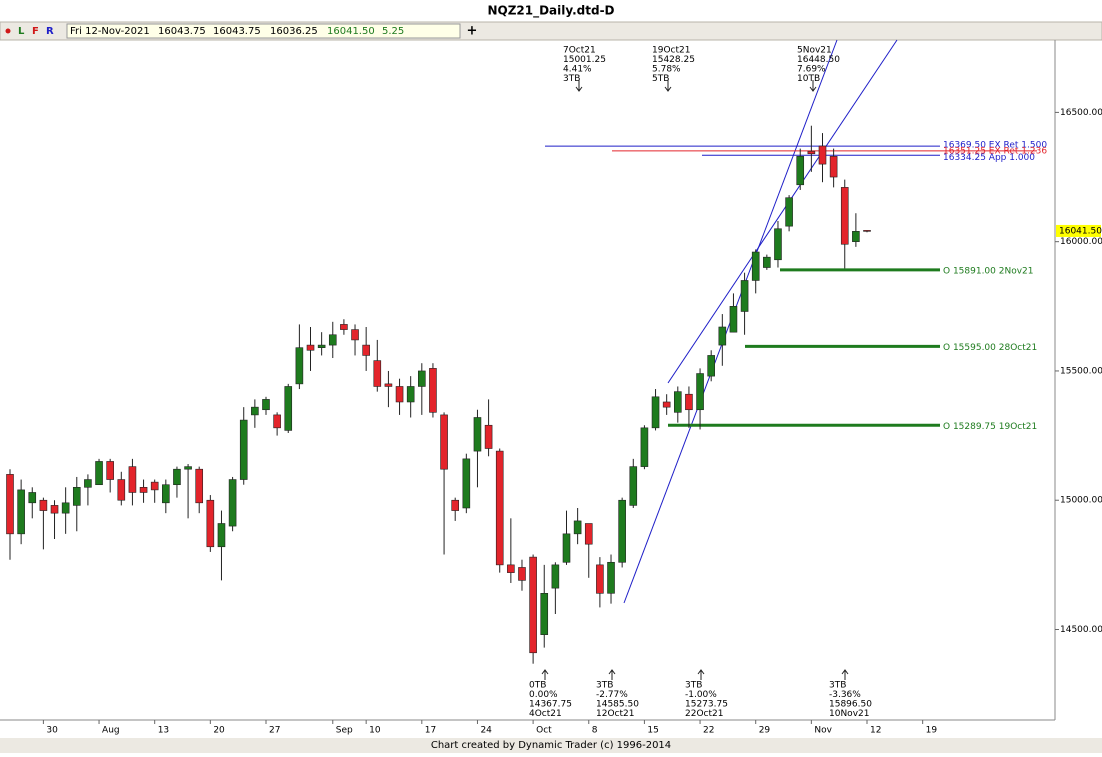 This screenshot has height=757, width=1102. What do you see at coordinates (823, 731) in the screenshot?
I see `x-tick-label: Nov` at bounding box center [823, 731].